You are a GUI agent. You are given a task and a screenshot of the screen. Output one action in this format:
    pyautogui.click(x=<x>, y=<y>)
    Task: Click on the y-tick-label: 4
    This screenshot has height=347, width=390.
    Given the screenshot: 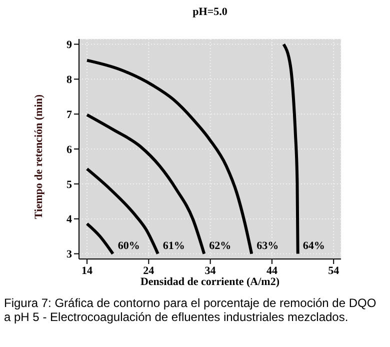 What is the action you would take?
    pyautogui.click(x=69, y=220)
    